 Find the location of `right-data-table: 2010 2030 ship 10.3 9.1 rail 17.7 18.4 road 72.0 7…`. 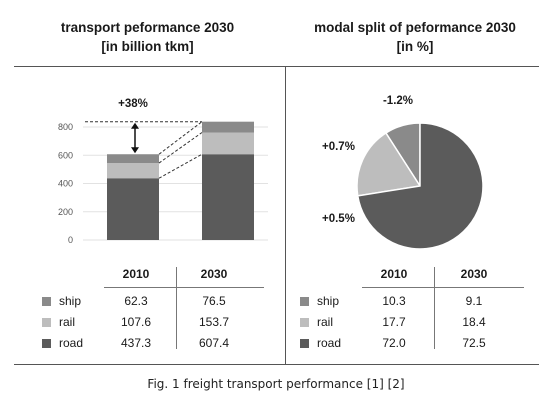

right-data-table: 2010 2030 ship 10.3 9.1 rail 17.7 18.4 road 72.0 7… is located at coordinates (415, 315).